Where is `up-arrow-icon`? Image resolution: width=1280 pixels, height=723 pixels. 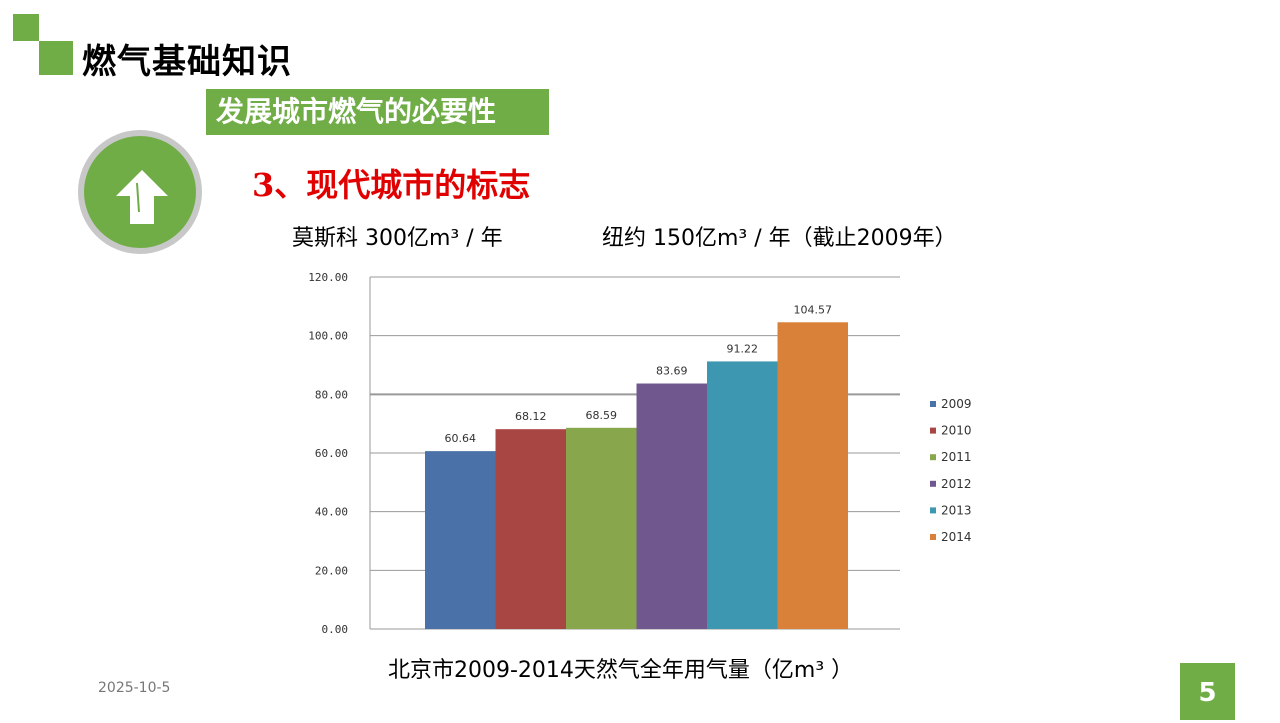 up-arrow-icon is located at coordinates (140, 192).